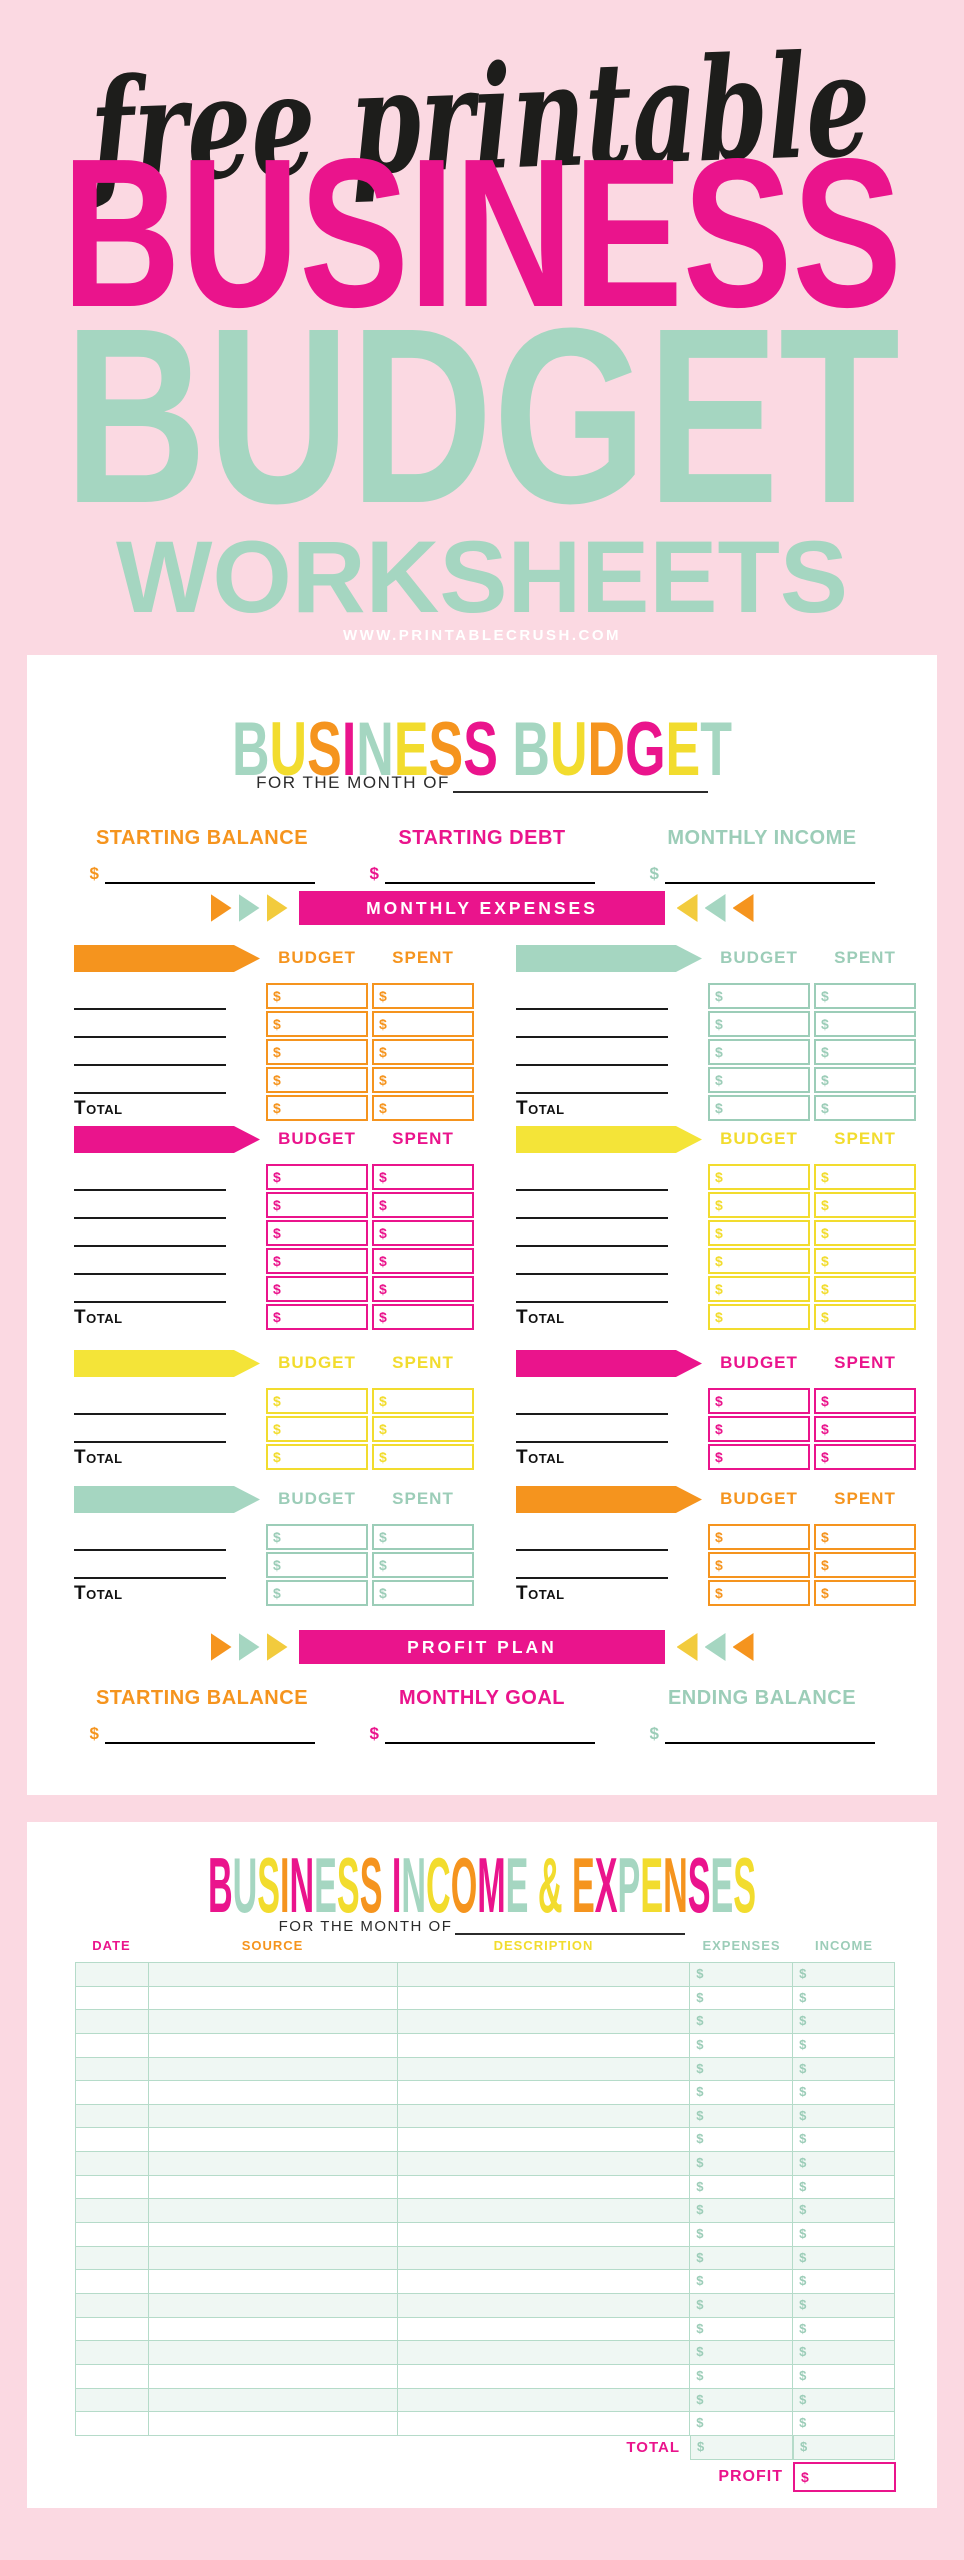 The height and width of the screenshot is (2560, 964). I want to click on month-input-line, so click(570, 1926).